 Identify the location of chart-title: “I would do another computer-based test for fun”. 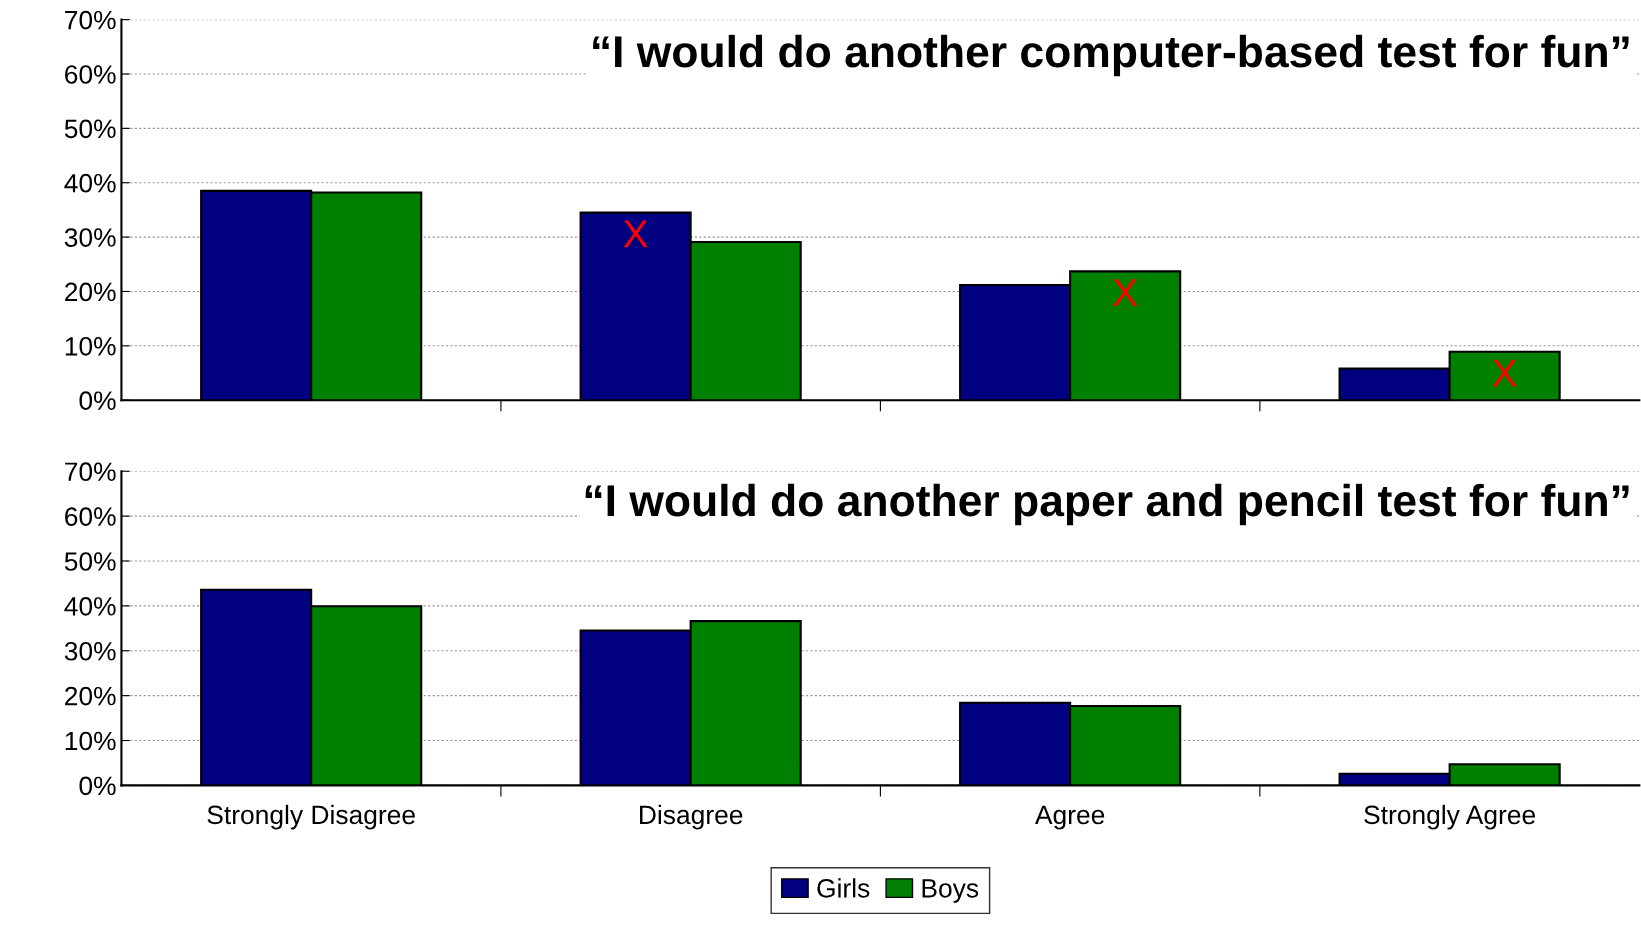
(1111, 55).